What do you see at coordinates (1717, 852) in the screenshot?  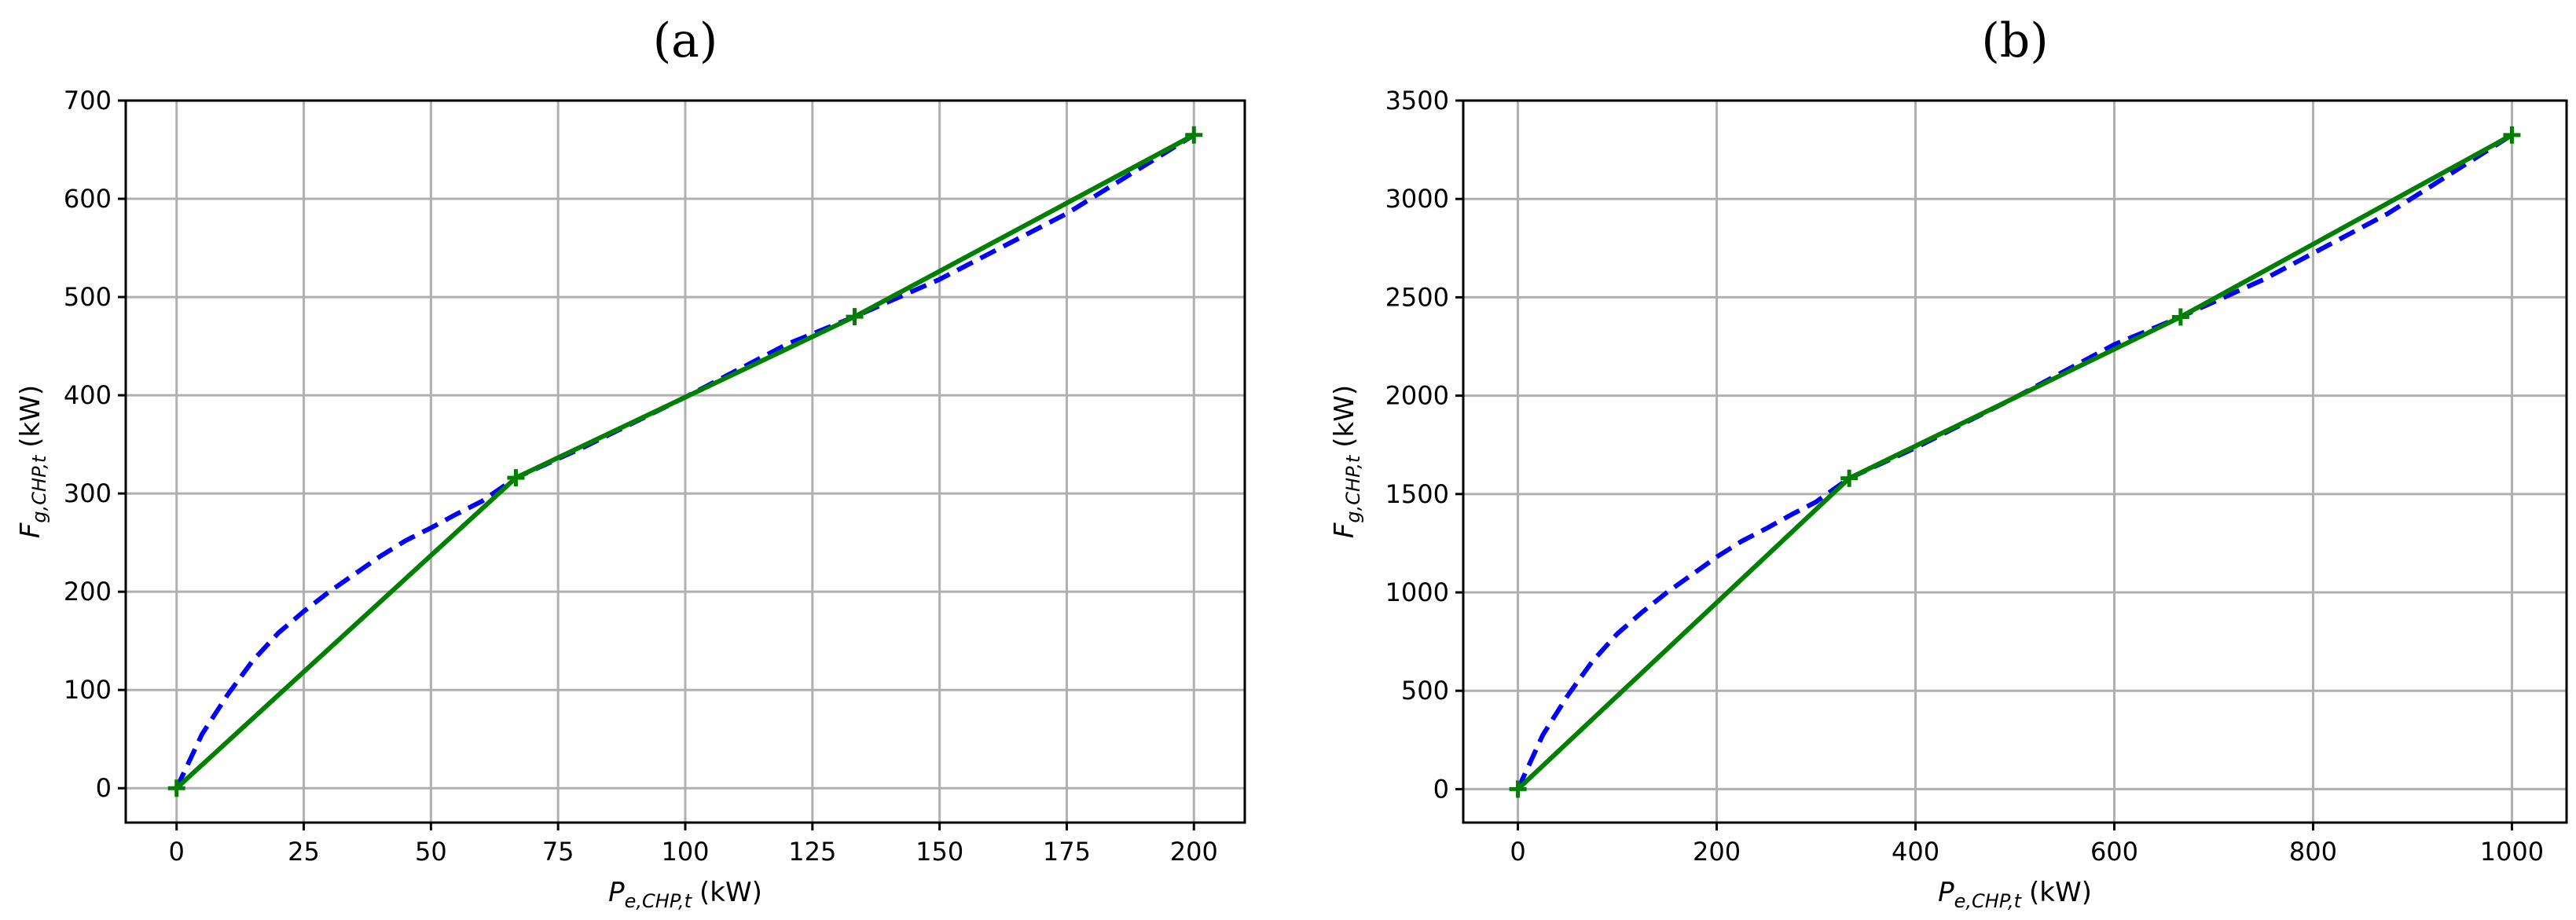 I see `panel-b-x-tick-label: 200` at bounding box center [1717, 852].